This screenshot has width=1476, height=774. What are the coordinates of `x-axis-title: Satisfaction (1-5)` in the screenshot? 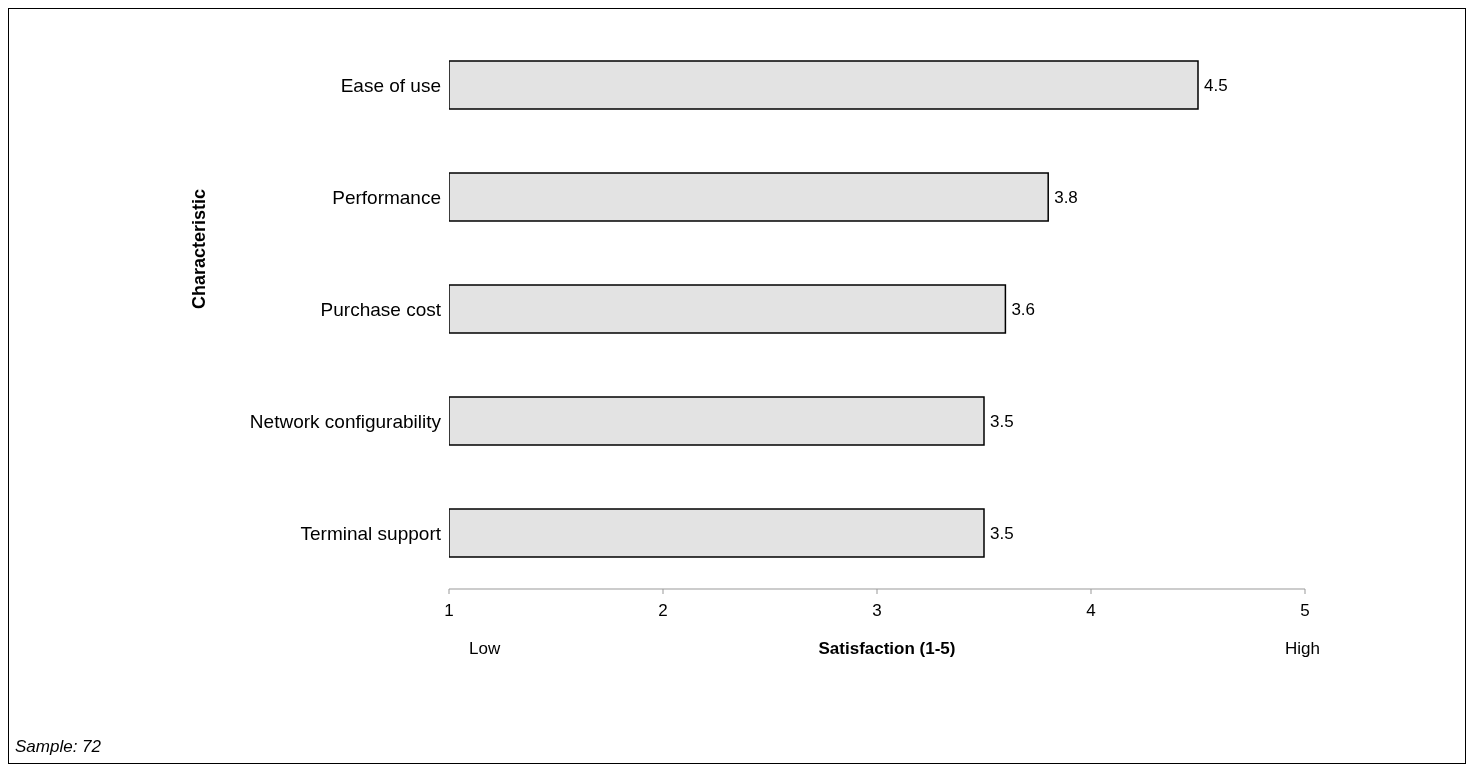 It's located at (887, 648).